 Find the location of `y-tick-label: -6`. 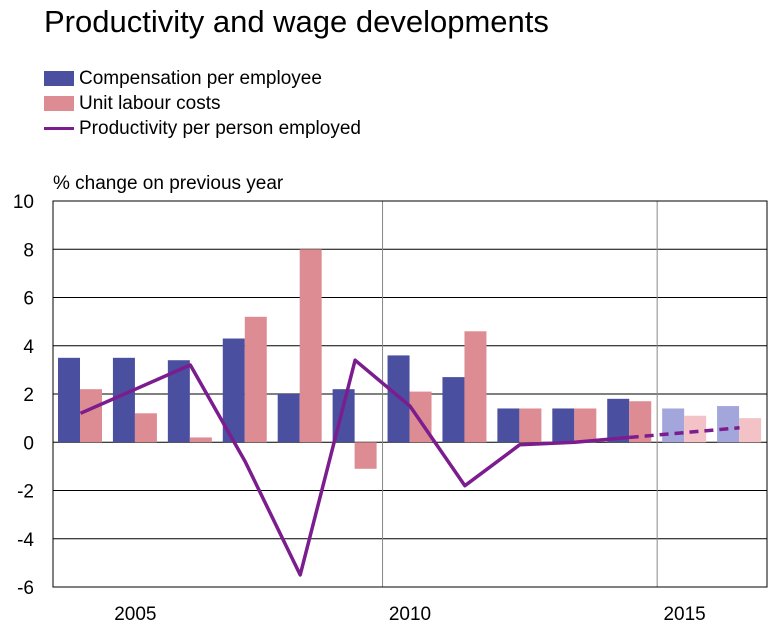

y-tick-label: -6 is located at coordinates (25, 588).